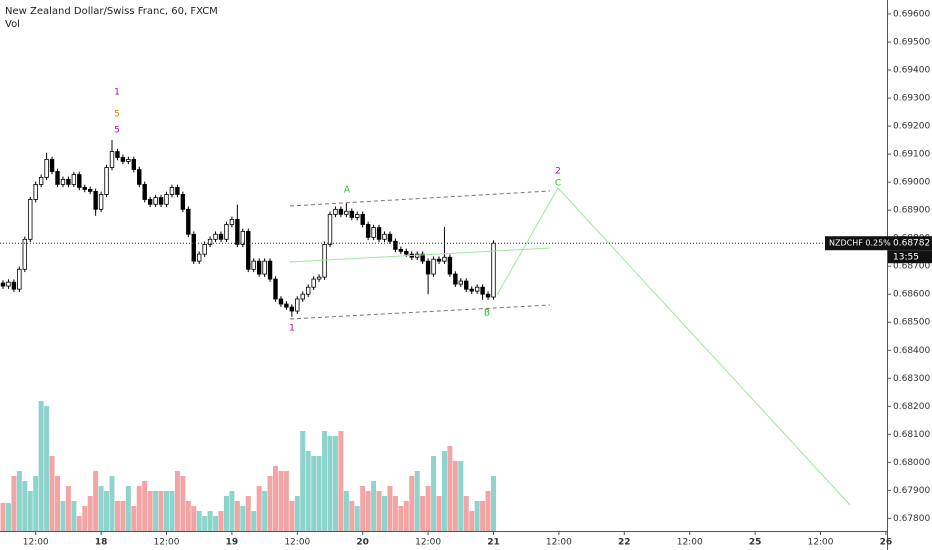  What do you see at coordinates (111, 11) in the screenshot?
I see `chart-title: New Zealand Dollar/Swiss Franc, 60, FXCM` at bounding box center [111, 11].